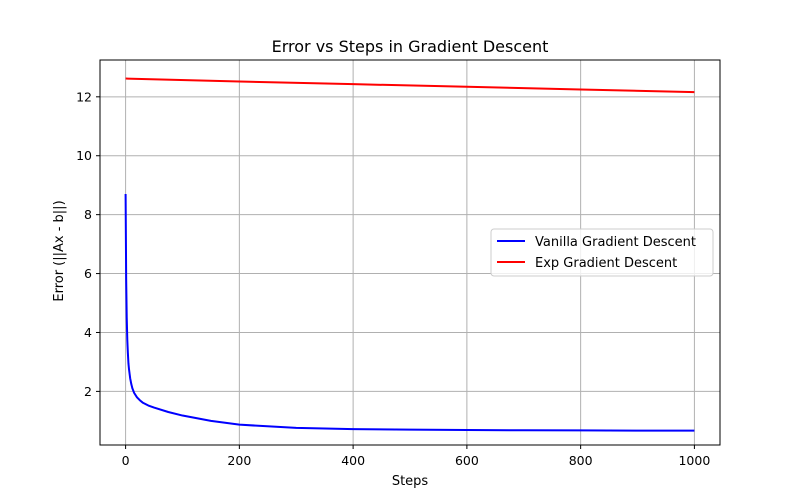 Image resolution: width=800 pixels, height=500 pixels. What do you see at coordinates (581, 460) in the screenshot?
I see `x-tick-label: 800` at bounding box center [581, 460].